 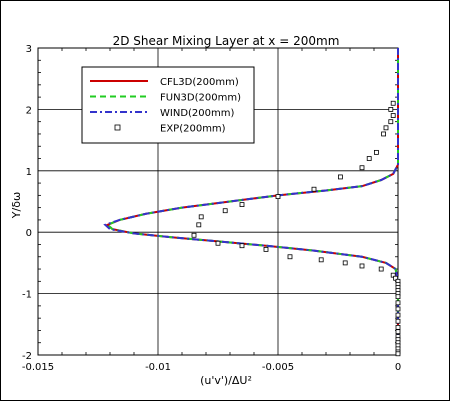 I want to click on x-axis-label: (u'v')/ΔU², so click(x=226, y=380).